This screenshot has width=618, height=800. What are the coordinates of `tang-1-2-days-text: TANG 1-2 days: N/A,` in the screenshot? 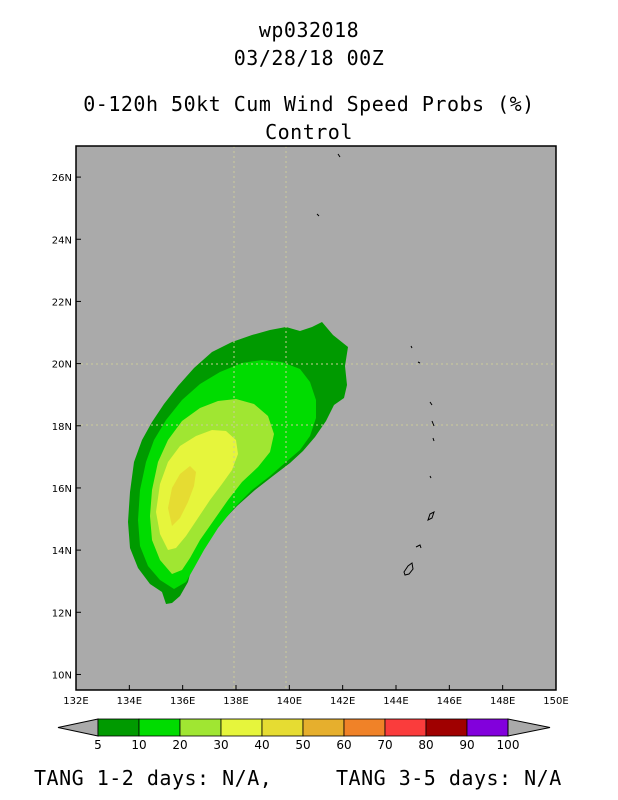 It's located at (153, 778).